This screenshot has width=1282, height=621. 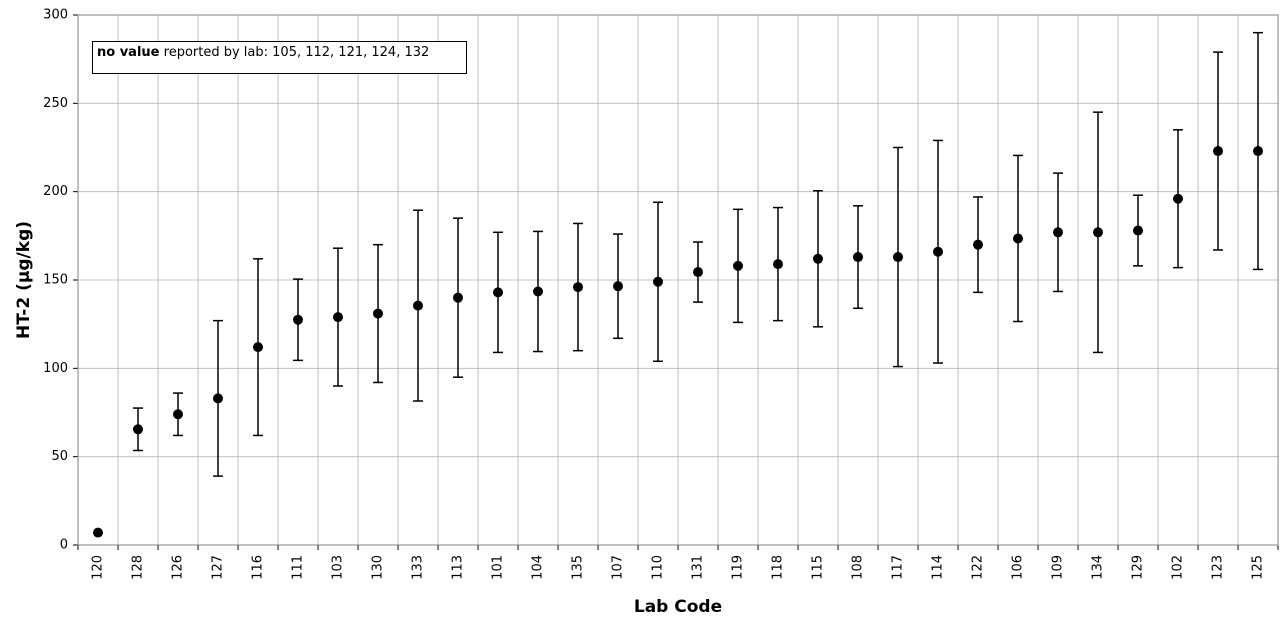 What do you see at coordinates (658, 567) in the screenshot?
I see `x-tick-label: 110` at bounding box center [658, 567].